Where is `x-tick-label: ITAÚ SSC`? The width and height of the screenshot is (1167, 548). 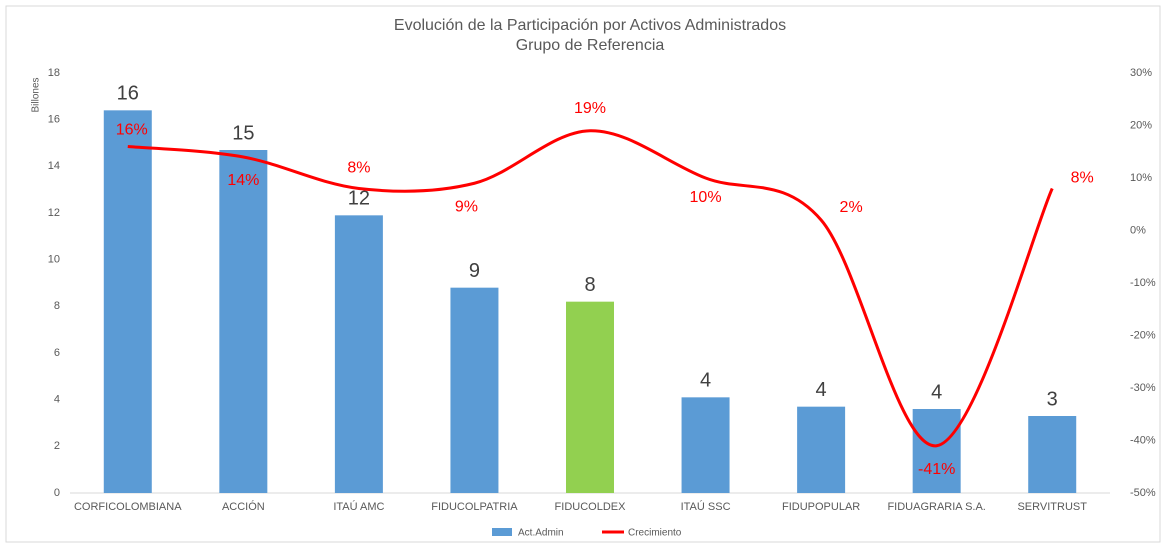
x-tick-label: ITAÚ SSC is located at coordinates (706, 506).